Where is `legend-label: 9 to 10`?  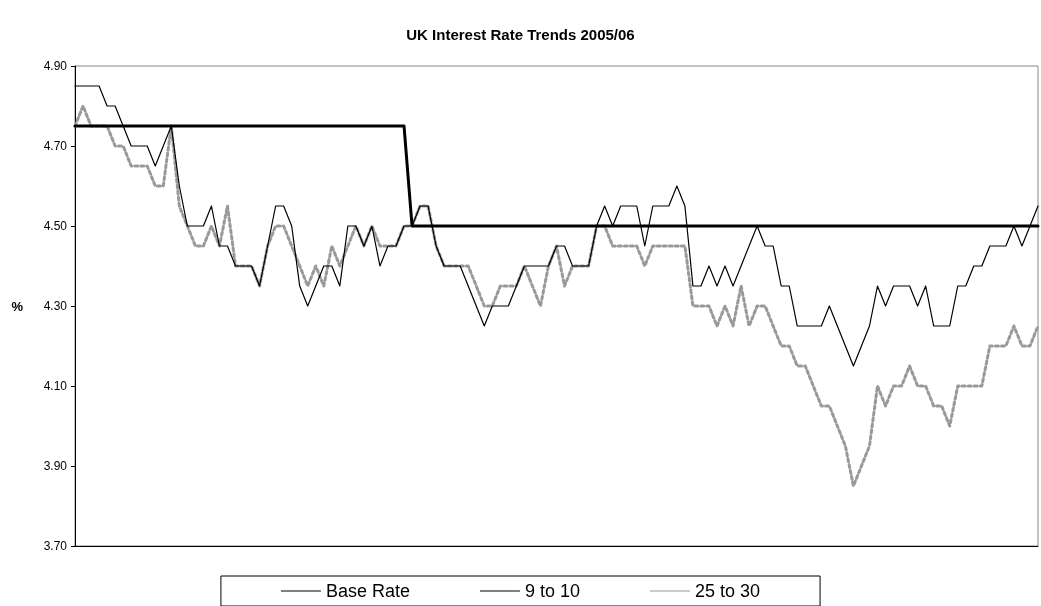 legend-label: 9 to 10 is located at coordinates (552, 591).